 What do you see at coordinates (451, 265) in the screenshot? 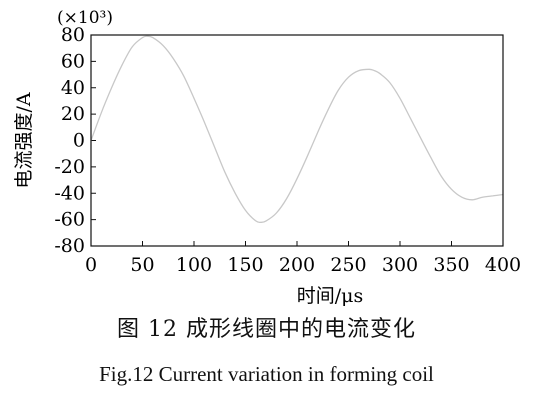
I see `x-tick-label: 350` at bounding box center [451, 265].